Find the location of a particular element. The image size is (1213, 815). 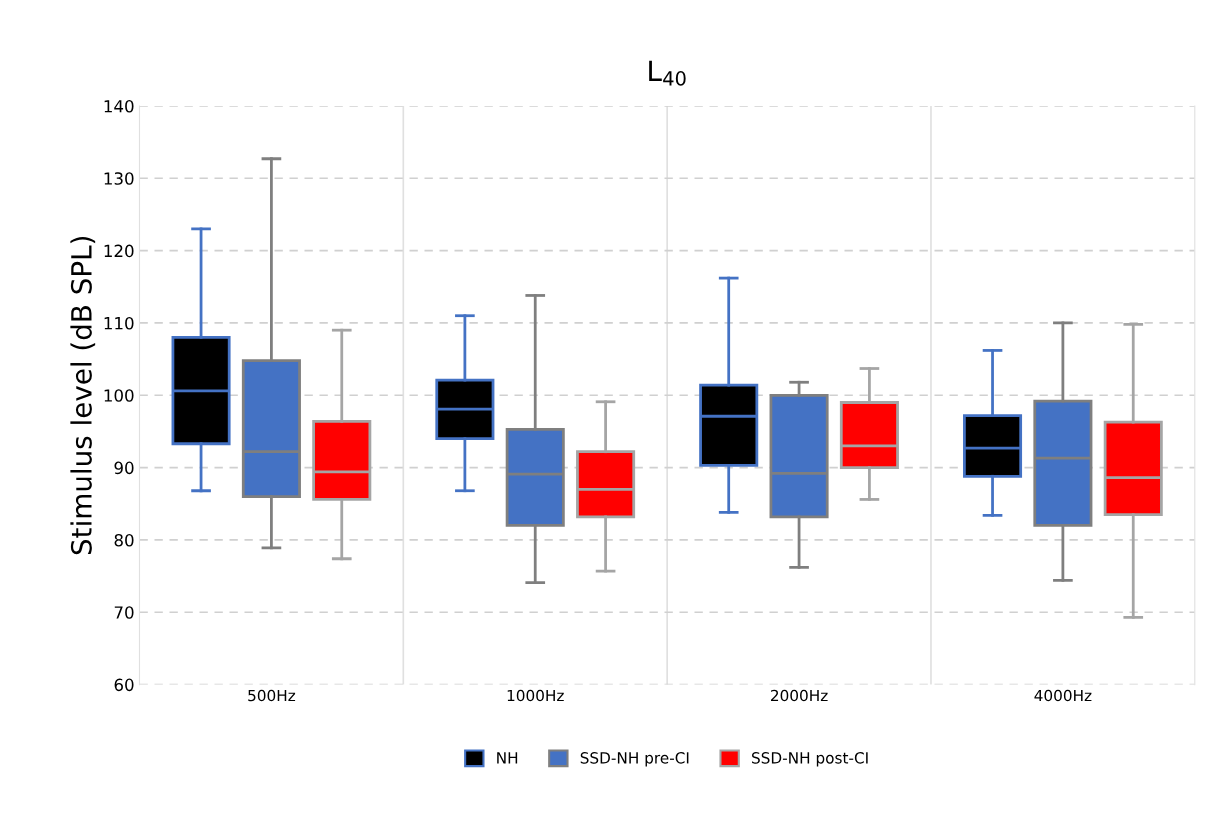

y-tick-label: 70 is located at coordinates (124, 612).